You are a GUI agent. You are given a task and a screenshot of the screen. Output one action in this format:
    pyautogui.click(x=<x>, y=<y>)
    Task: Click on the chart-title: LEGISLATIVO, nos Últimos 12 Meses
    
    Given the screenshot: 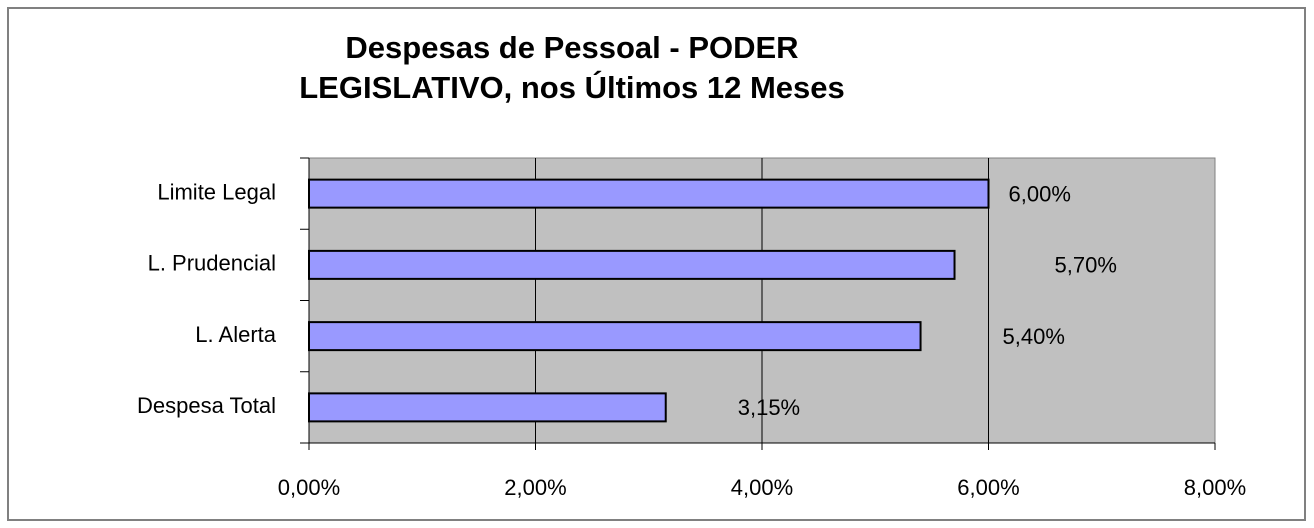 What is the action you would take?
    pyautogui.click(x=572, y=87)
    